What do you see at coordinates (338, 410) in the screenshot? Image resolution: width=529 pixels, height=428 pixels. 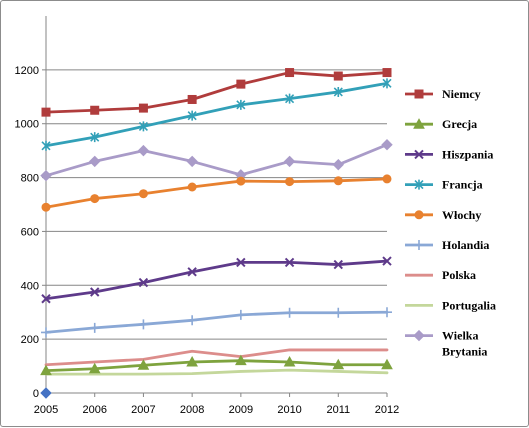 I see `x-tick-label: 2011` at bounding box center [338, 410].